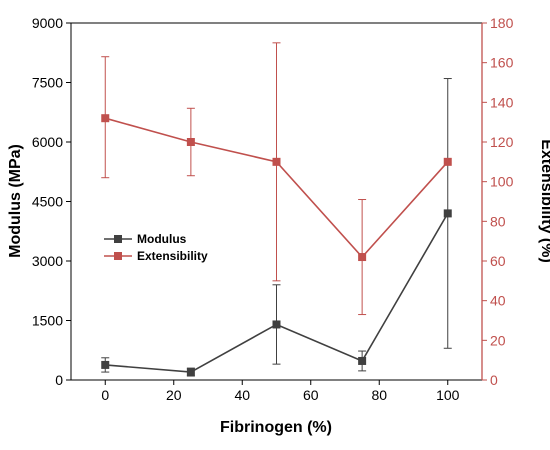  I want to click on legend-label-modulus: Modulus, so click(162, 239).